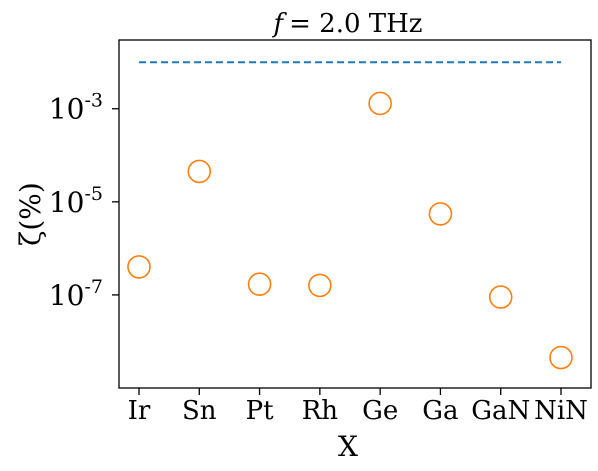 The width and height of the screenshot is (598, 471). I want to click on title-value: = 2.0 THz, so click(355, 24).